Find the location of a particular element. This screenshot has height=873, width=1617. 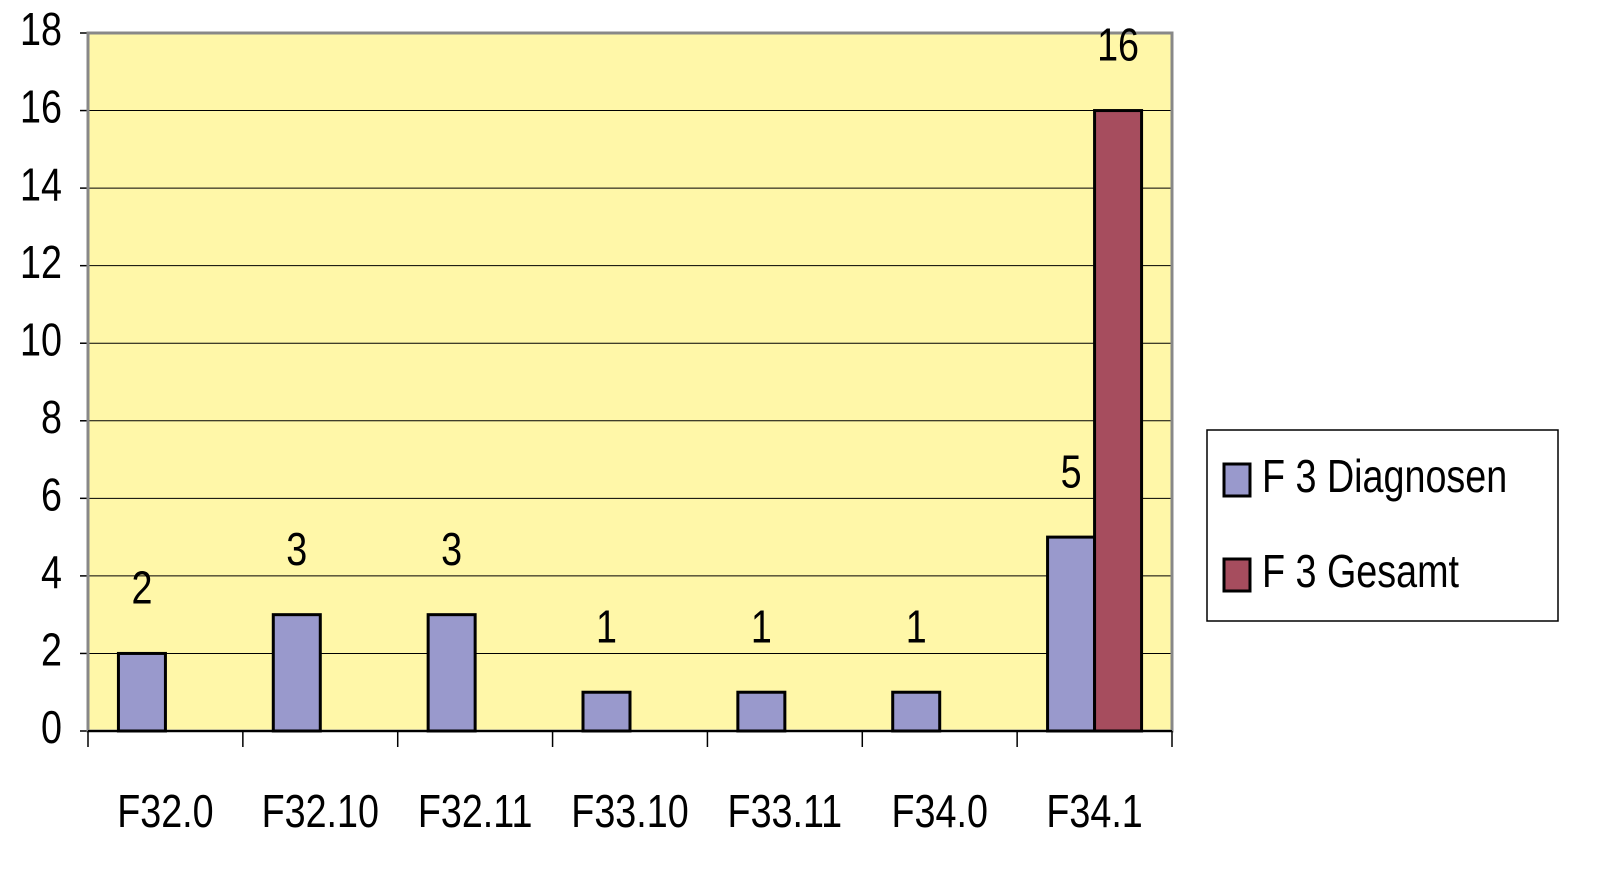

y-tick-label: 14 is located at coordinates (41, 184).